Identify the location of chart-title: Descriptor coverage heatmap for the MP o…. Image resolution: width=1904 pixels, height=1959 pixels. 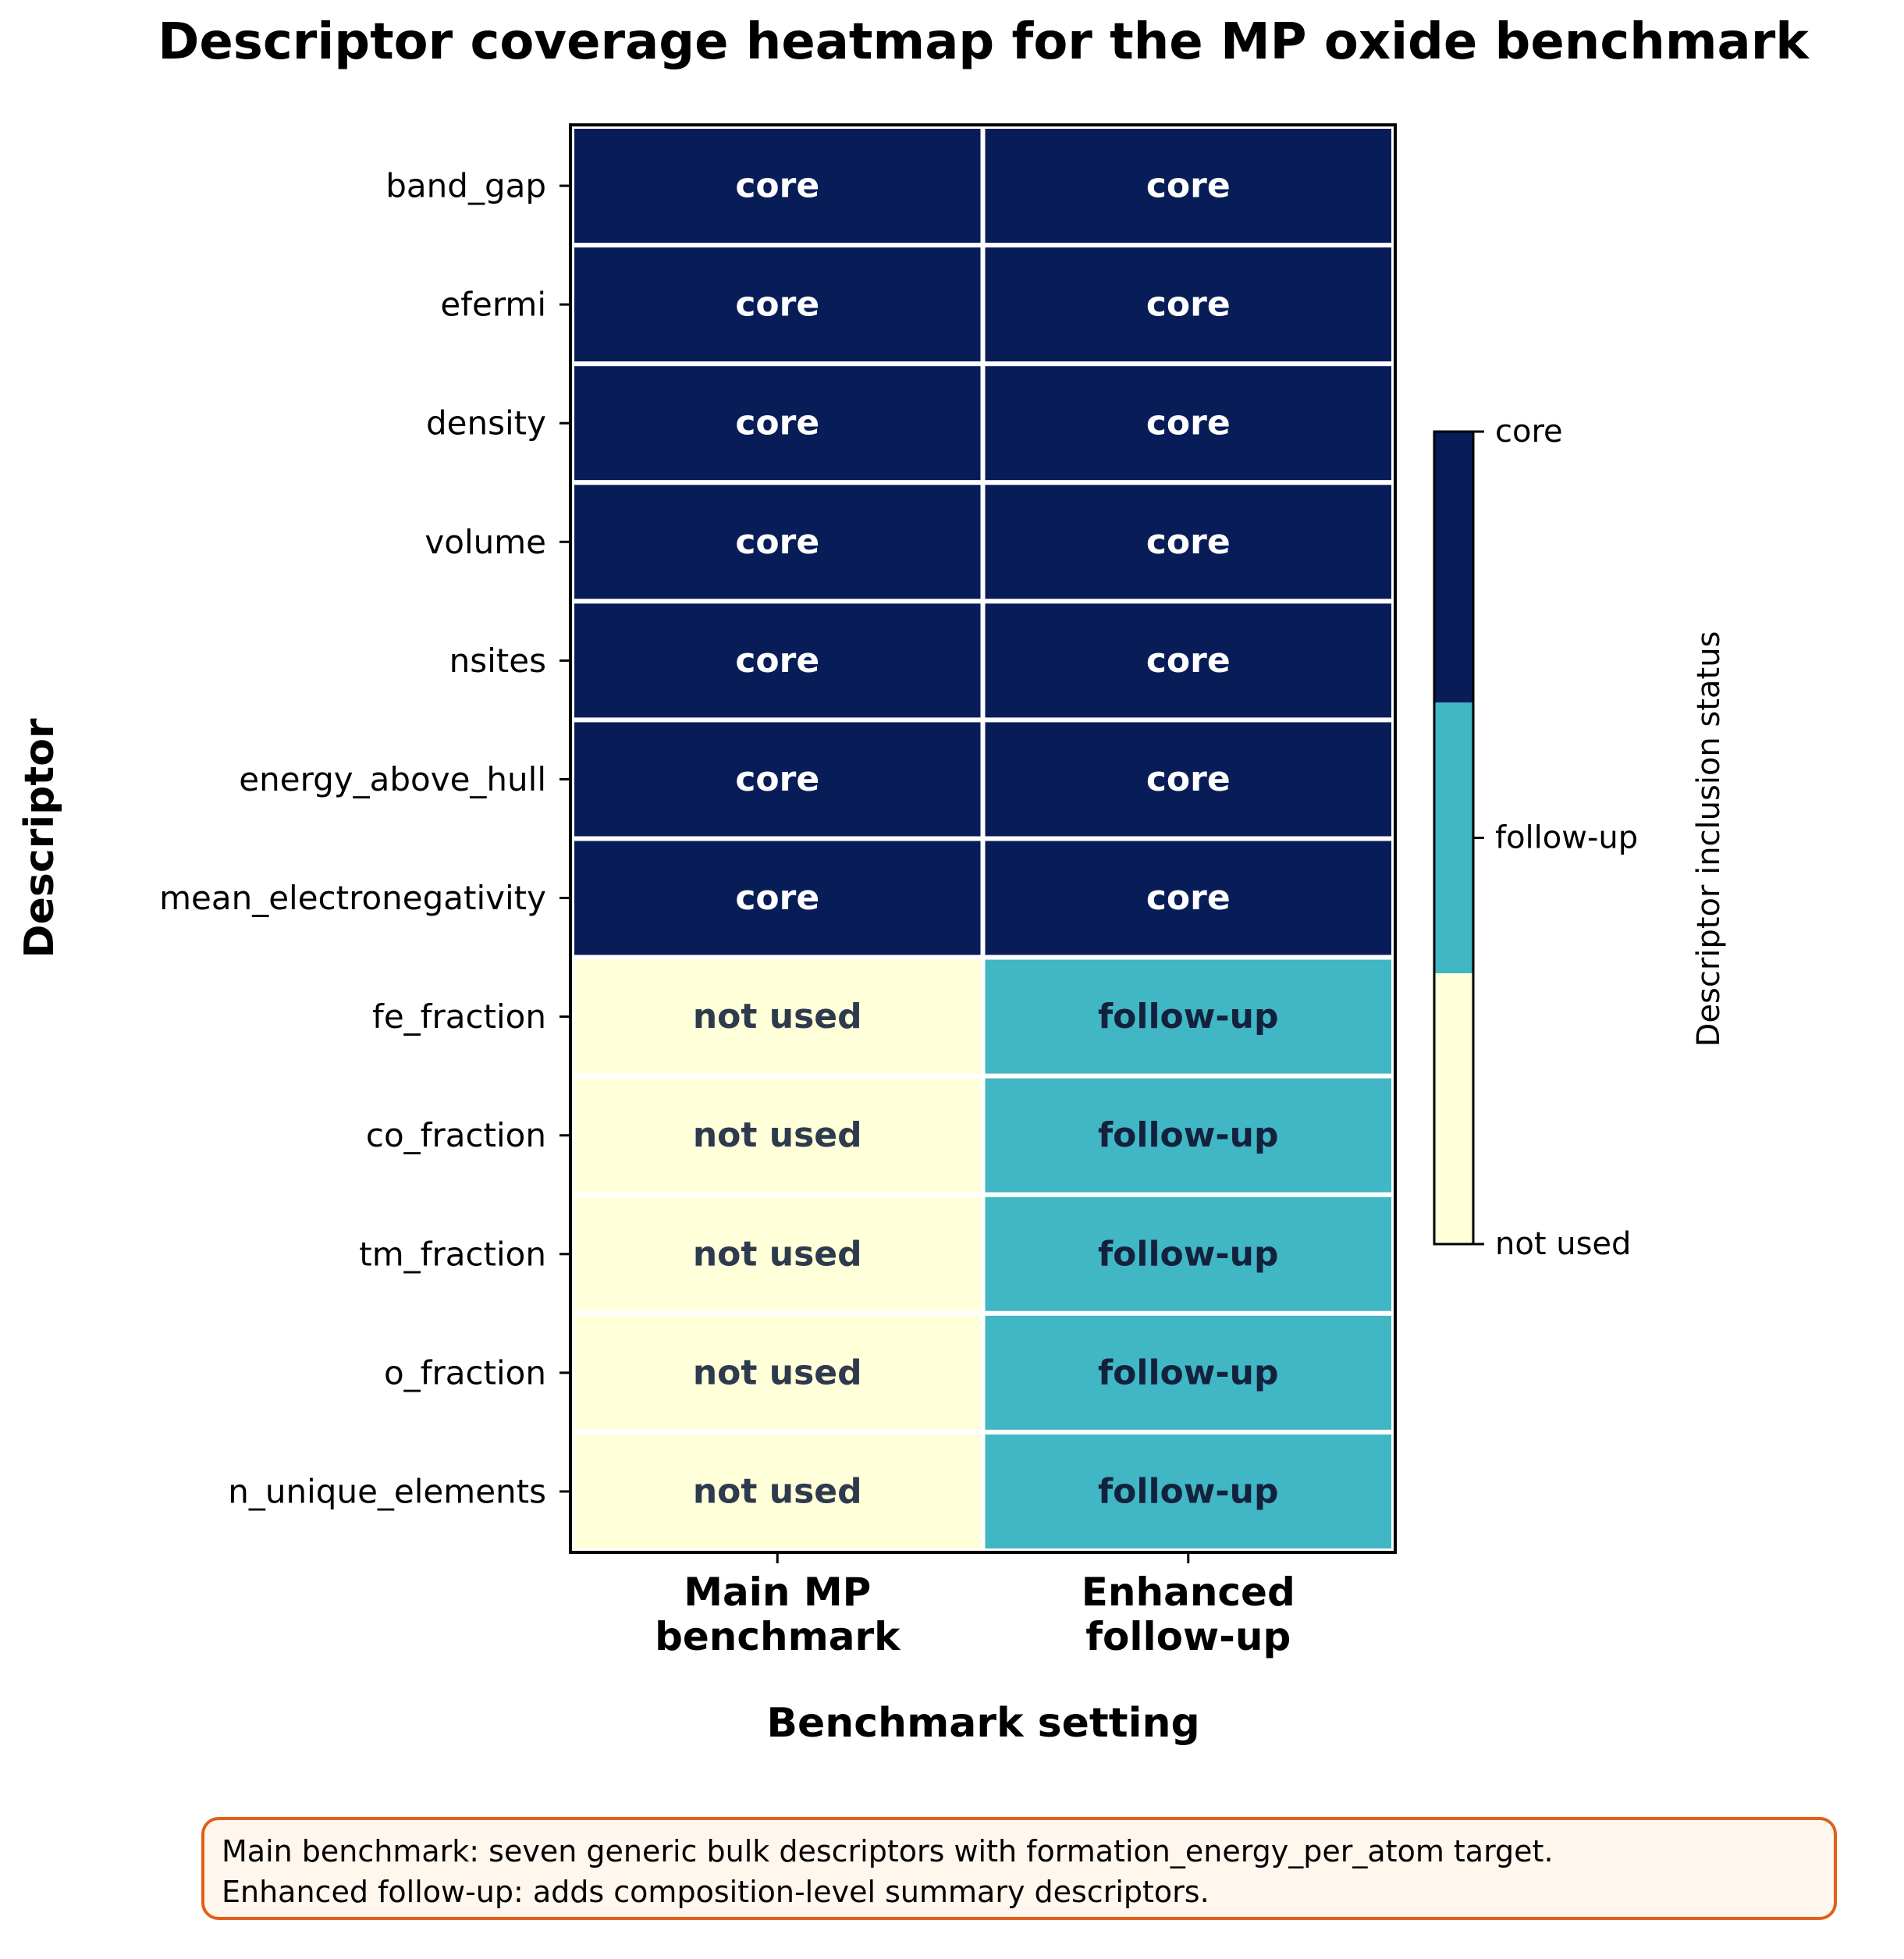
(984, 42).